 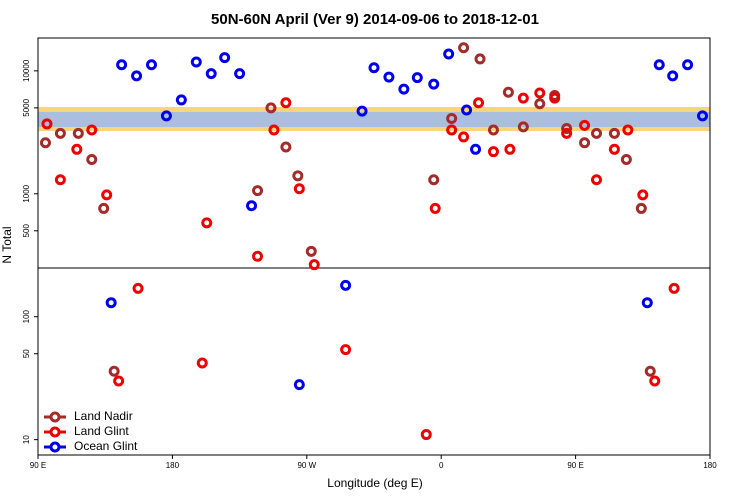 I want to click on map-ocean, so click(x=374, y=119).